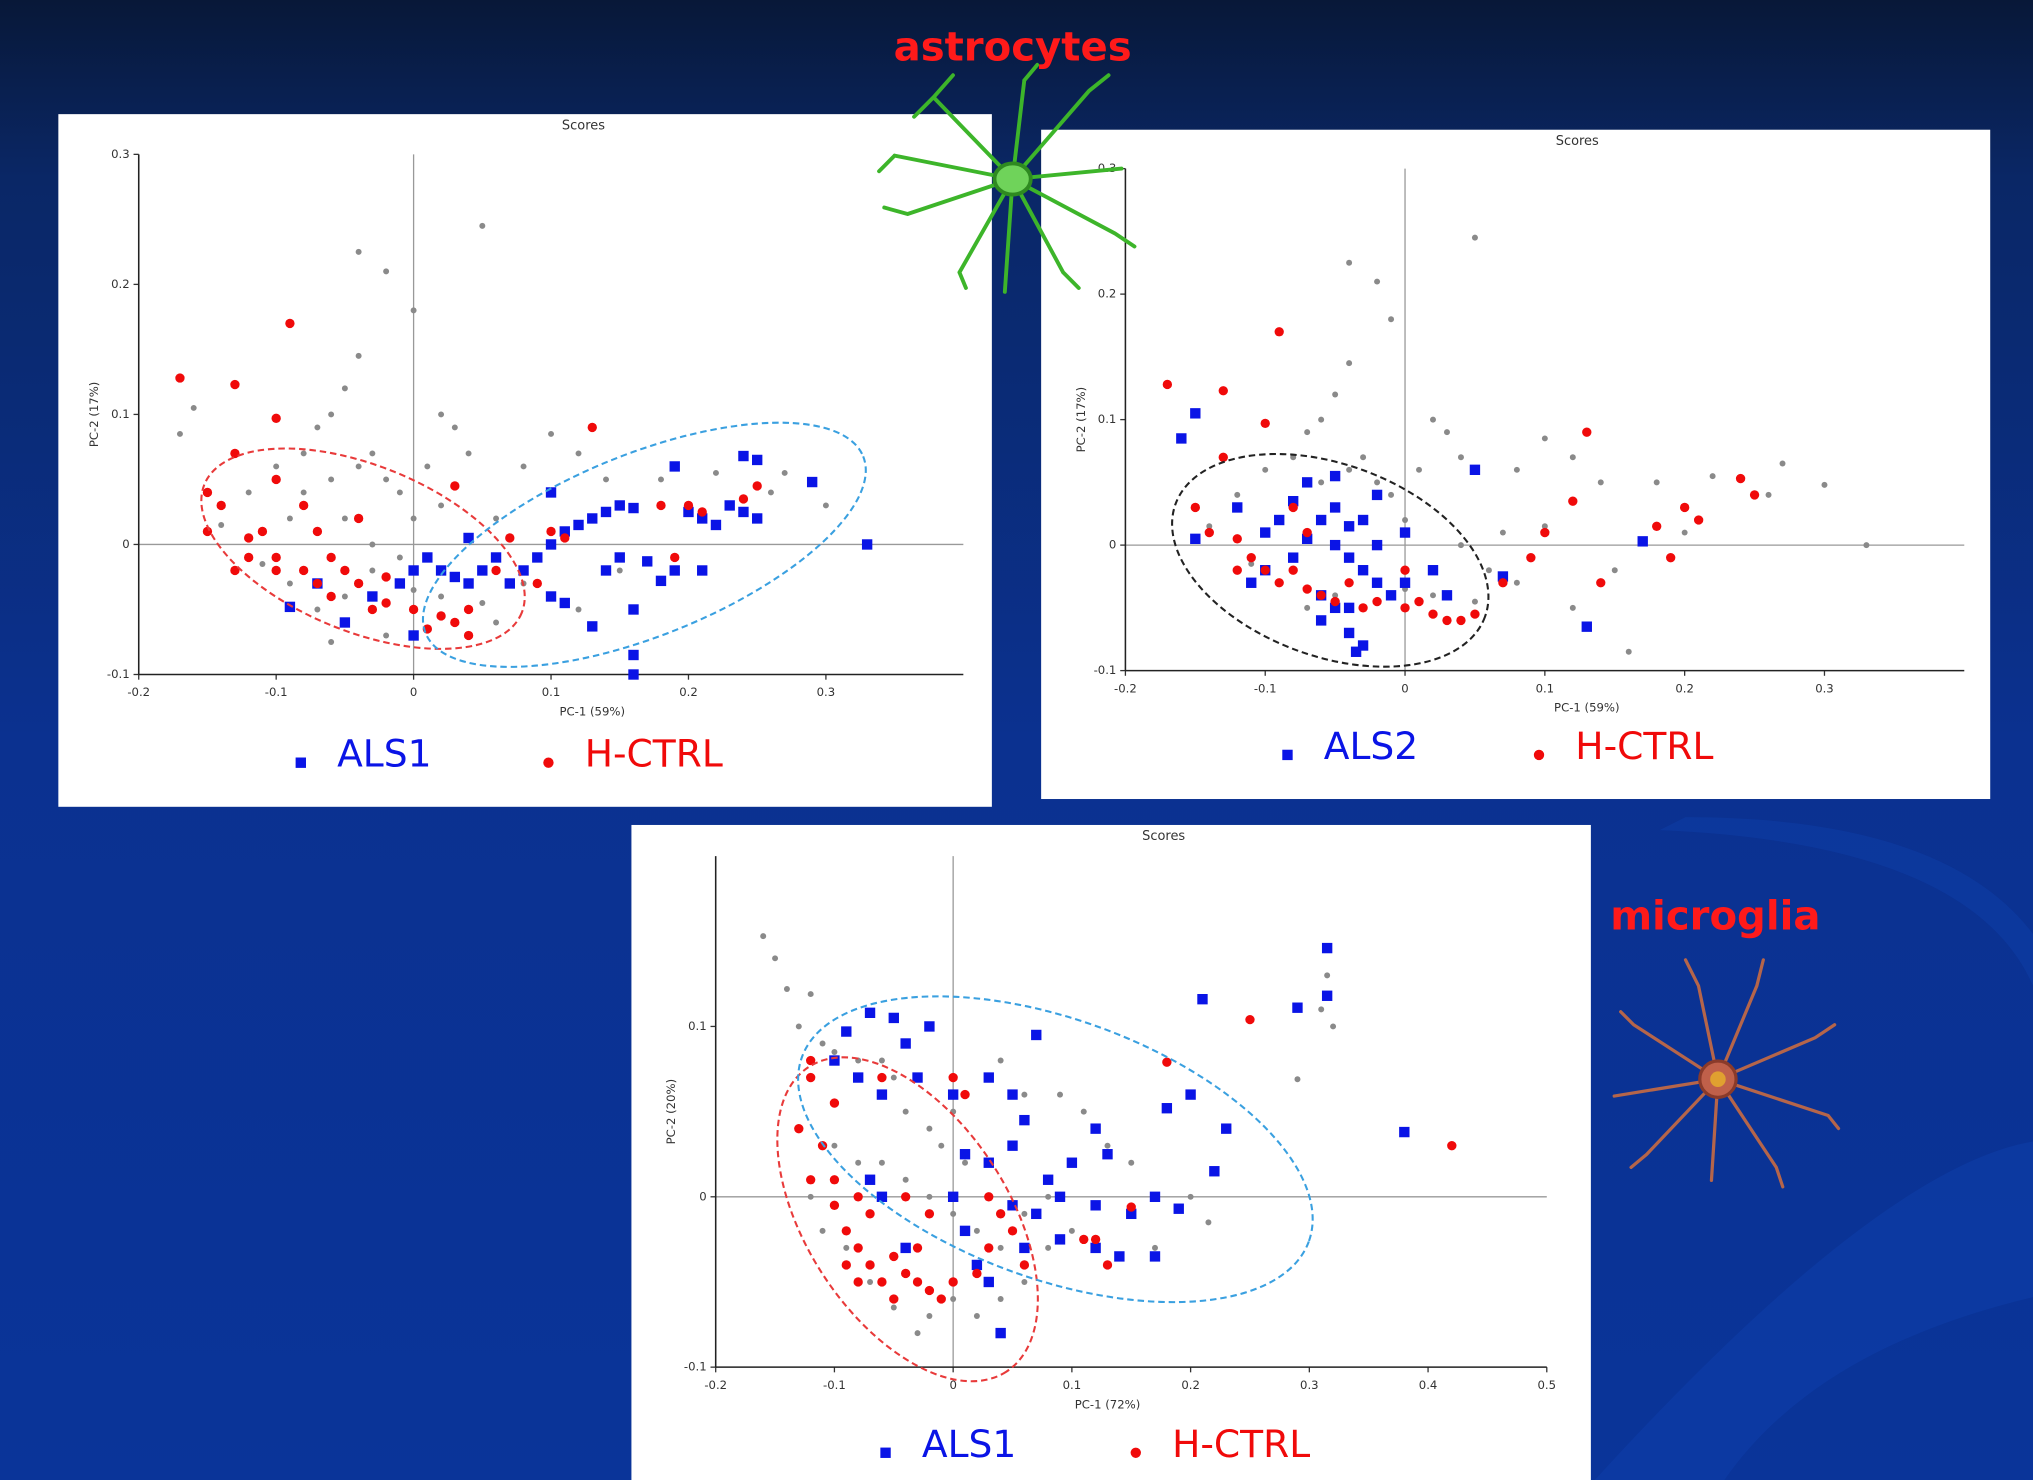 This screenshot has width=2033, height=1480. I want to click on x-axis-label: PC-1 (72%), so click(1107, 1404).